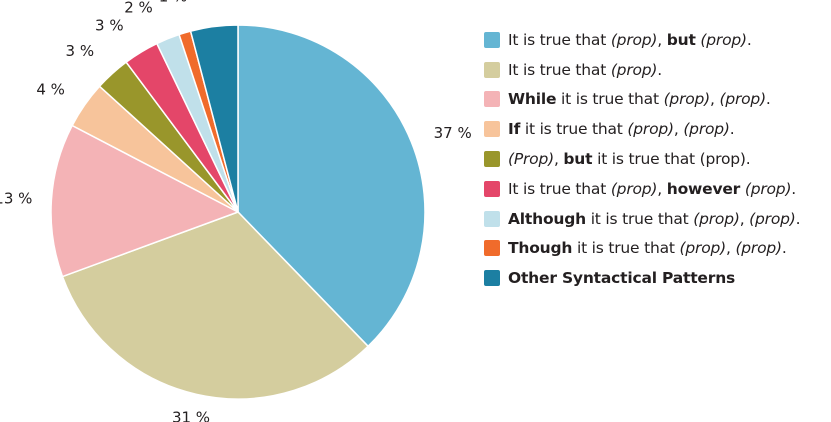 The image size is (831, 422). I want to click on pie-value-label-although: 2 %, so click(138, 8).